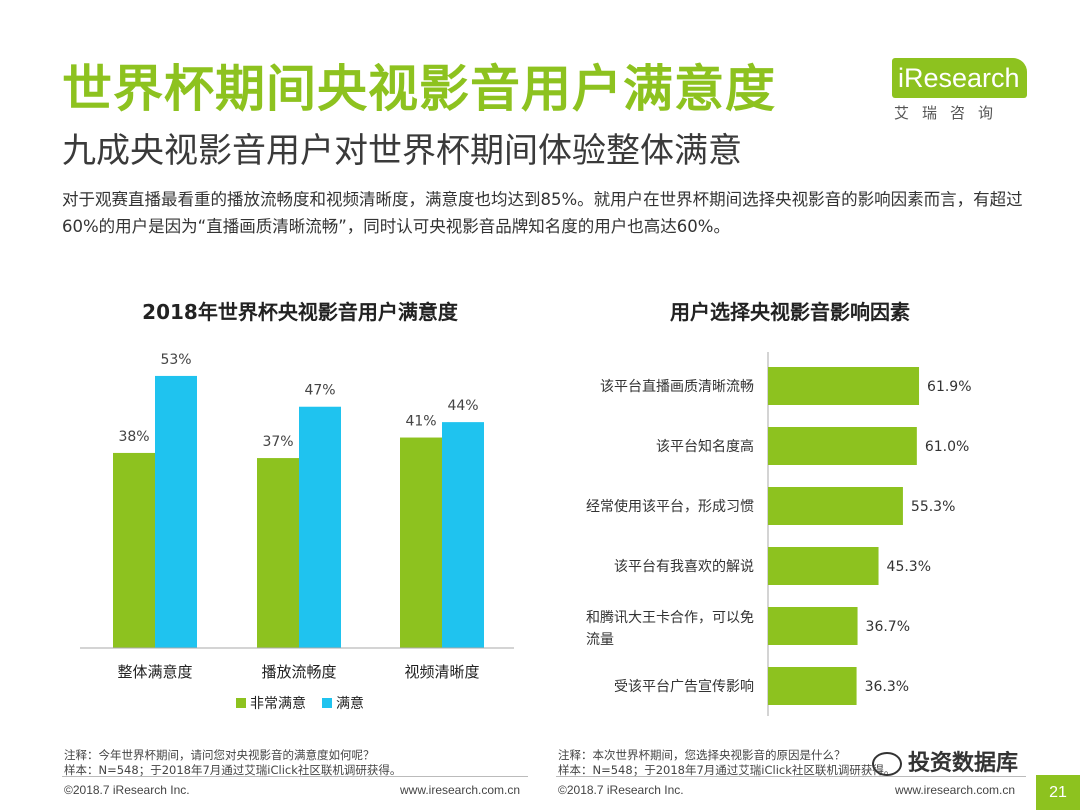 This screenshot has height=810, width=1080. What do you see at coordinates (677, 386) in the screenshot?
I see `factor-label-0: 该平台直播画质清晰流畅` at bounding box center [677, 386].